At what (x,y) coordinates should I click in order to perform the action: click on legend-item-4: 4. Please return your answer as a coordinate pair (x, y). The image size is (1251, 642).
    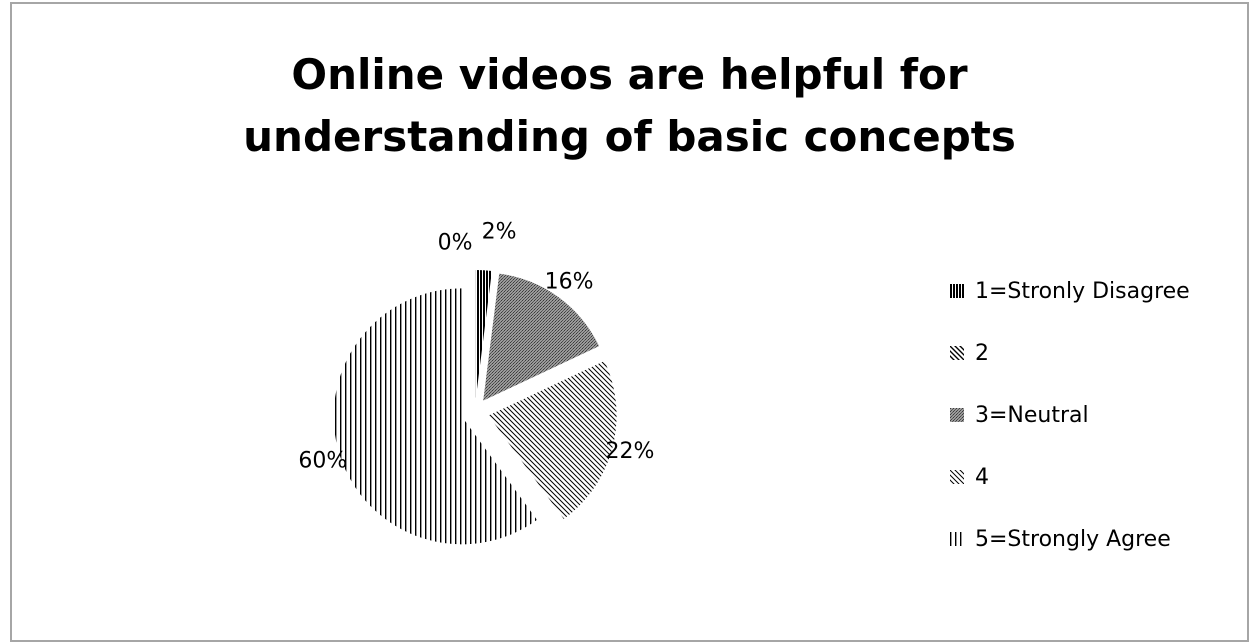
    Looking at the image, I should click on (1070, 477).